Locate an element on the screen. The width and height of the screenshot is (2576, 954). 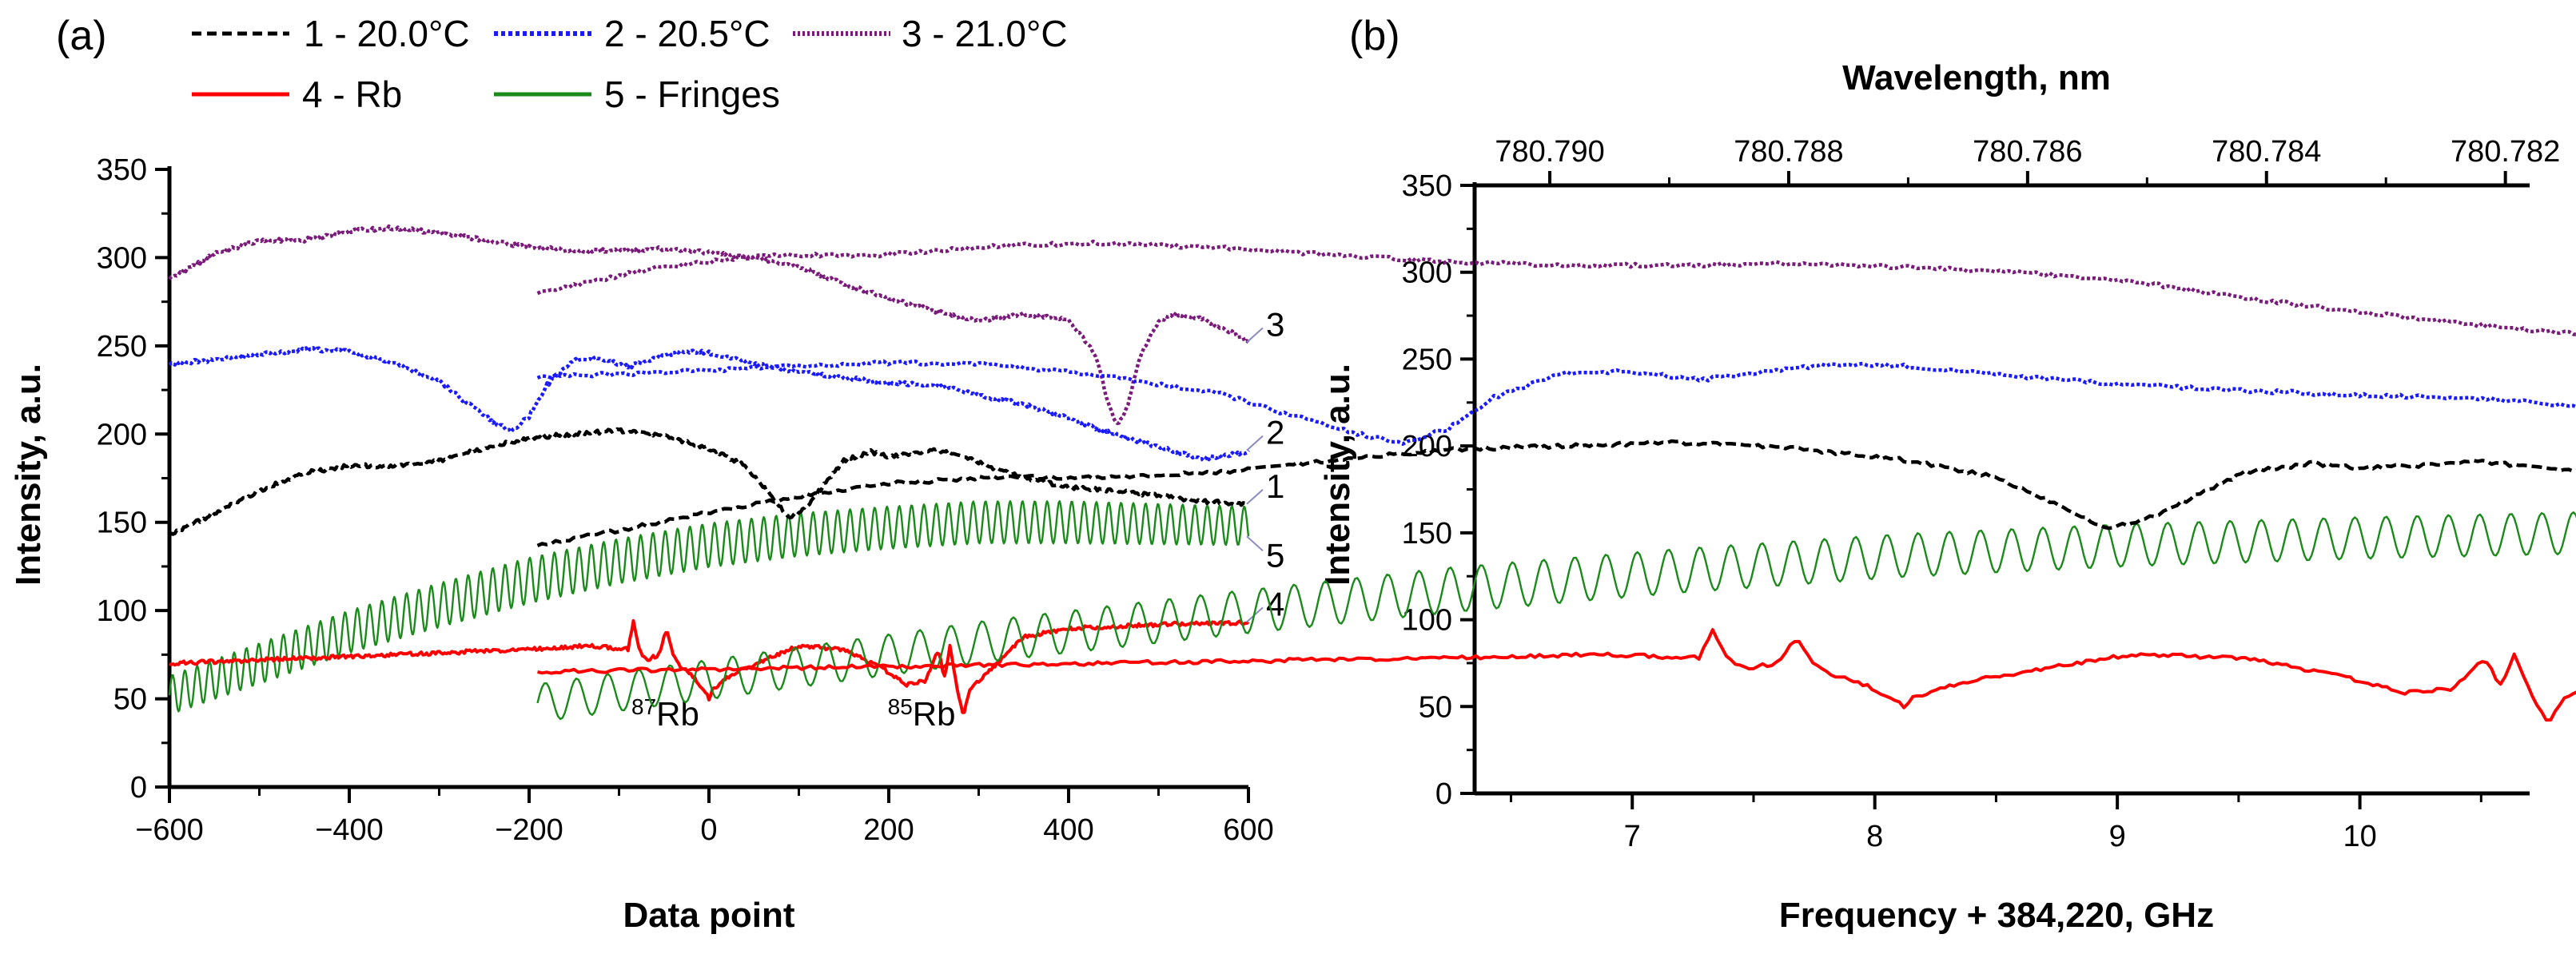
b-x2-tick-label: 780.782 is located at coordinates (2505, 152).